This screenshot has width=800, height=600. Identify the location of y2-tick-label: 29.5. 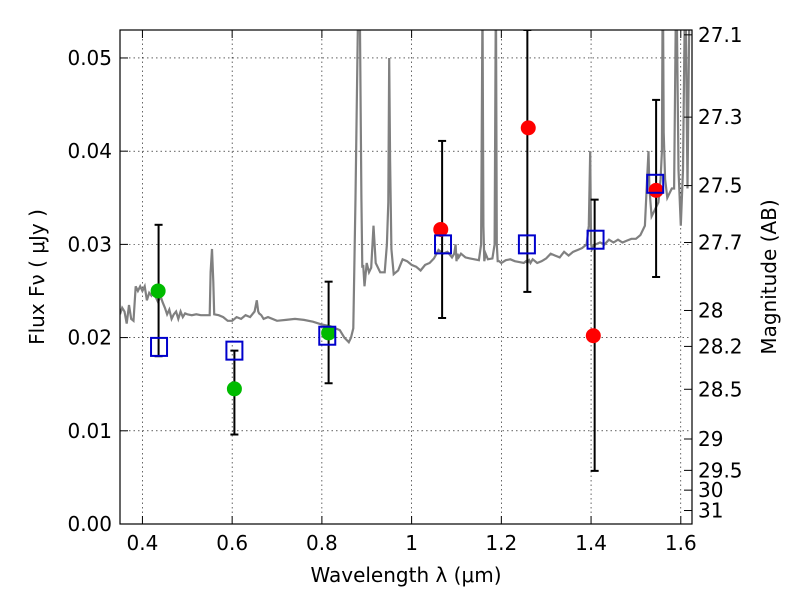
(720, 470).